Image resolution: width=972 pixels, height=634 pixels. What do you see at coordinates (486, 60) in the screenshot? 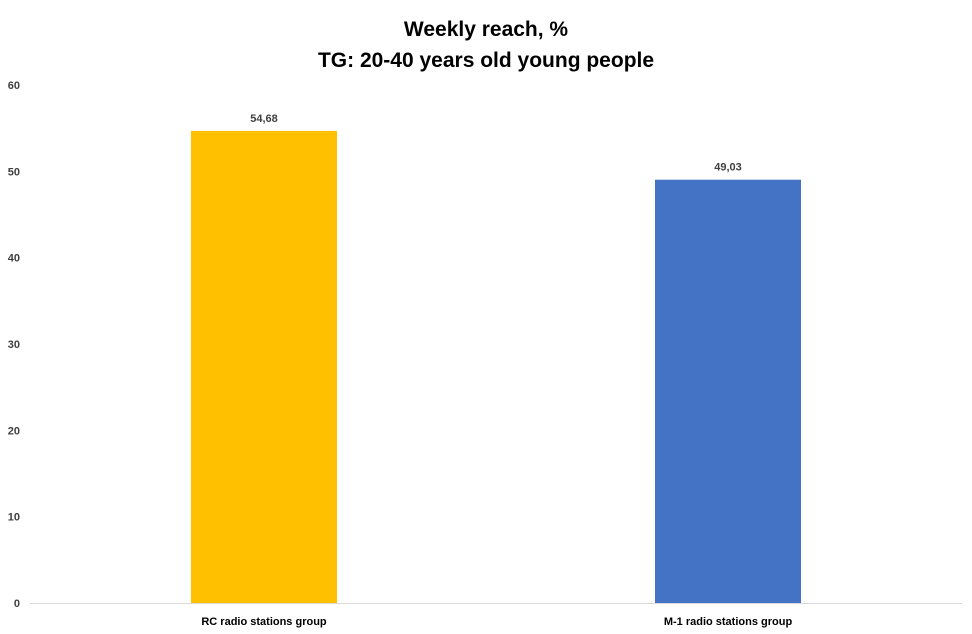
I see `chart-subtitle: TG: 20-40 years old young people` at bounding box center [486, 60].